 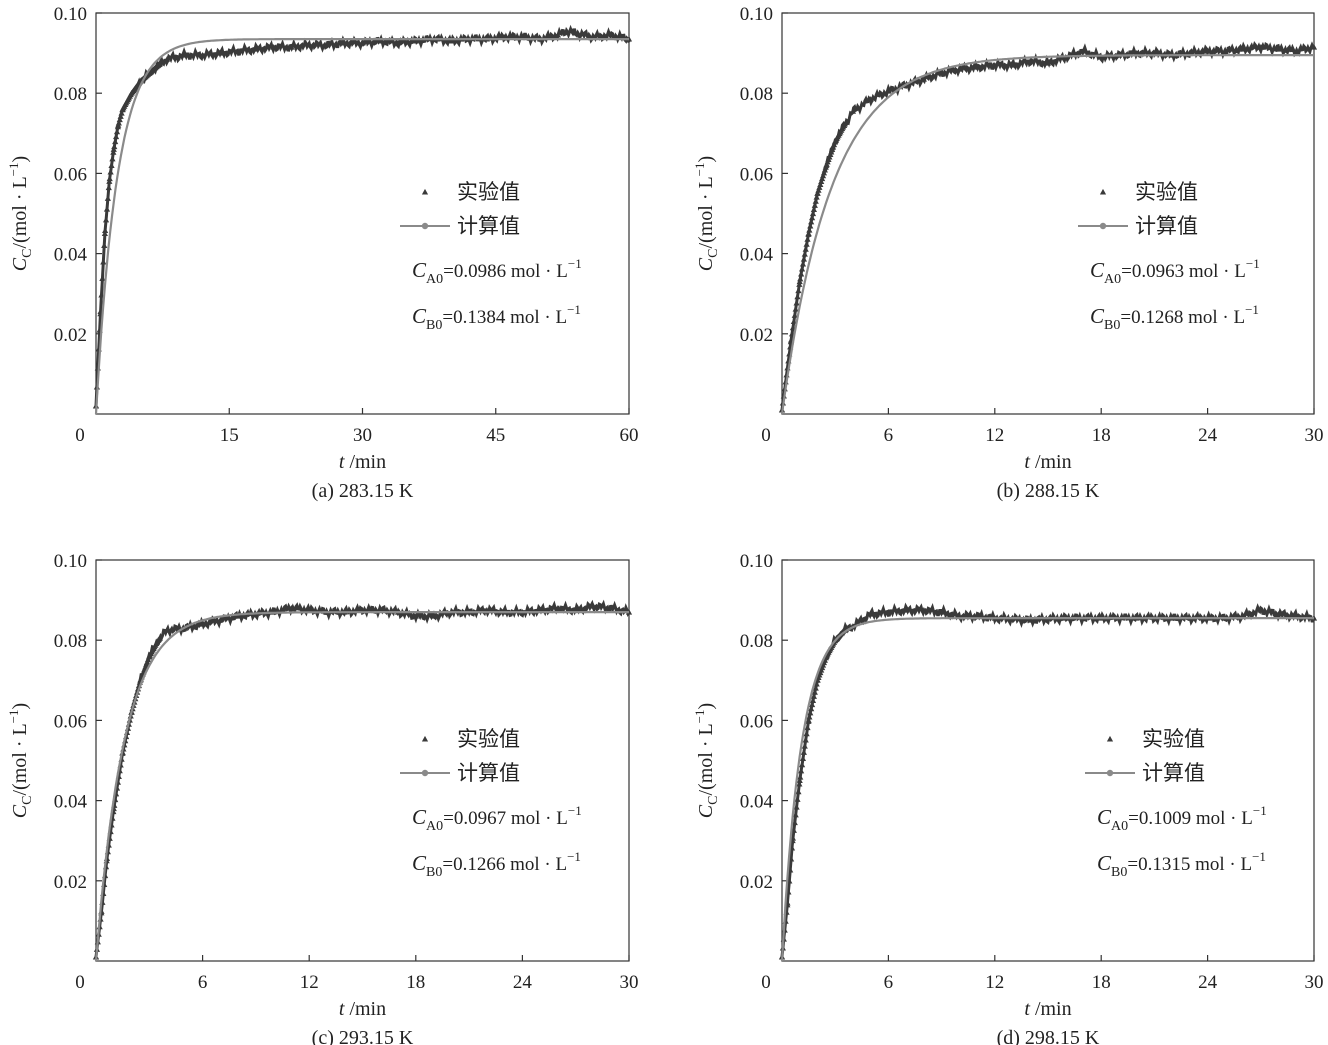 What do you see at coordinates (756, 335) in the screenshot?
I see `y-tick-label: 0.02` at bounding box center [756, 335].